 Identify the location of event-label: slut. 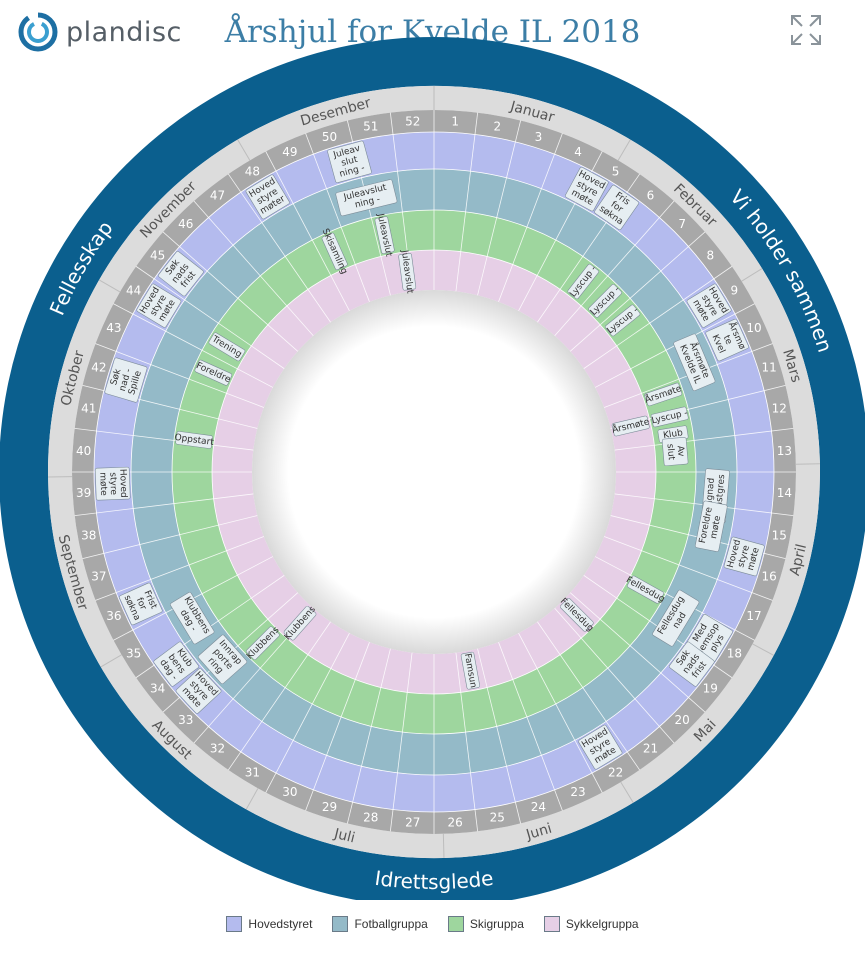
(349, 162).